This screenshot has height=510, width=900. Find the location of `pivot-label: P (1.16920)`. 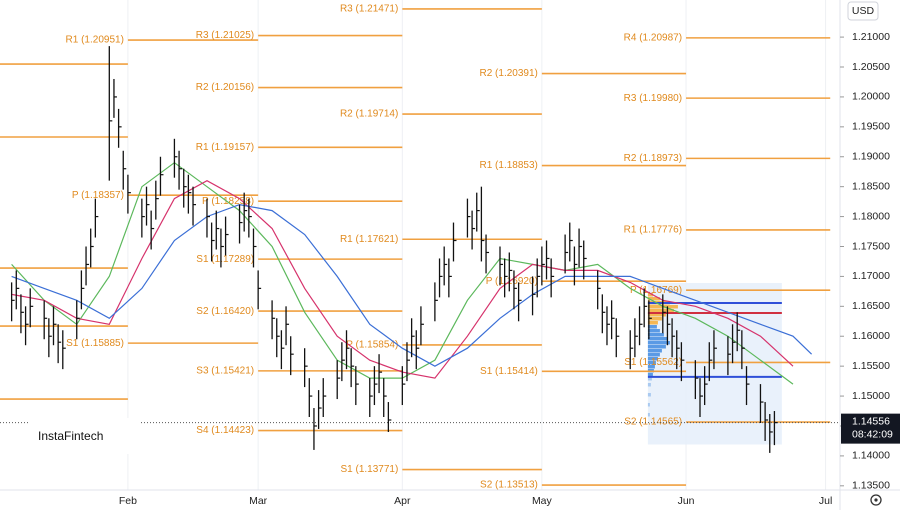

pivot-label: P (1.16920) is located at coordinates (512, 281).